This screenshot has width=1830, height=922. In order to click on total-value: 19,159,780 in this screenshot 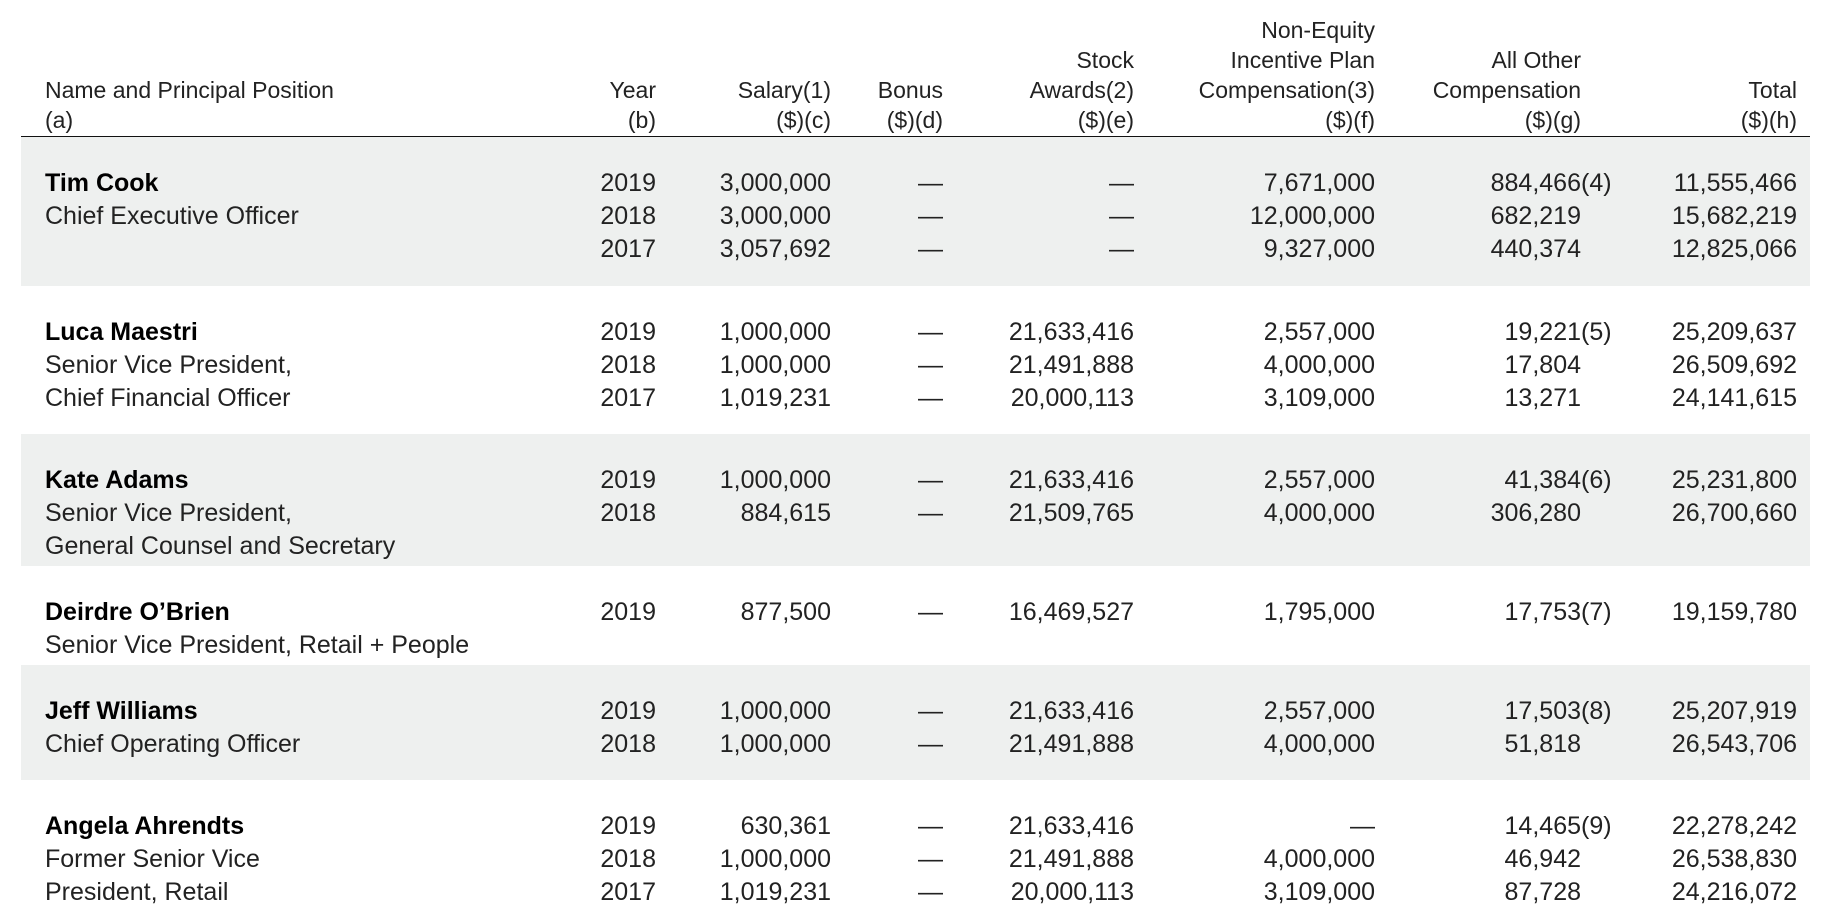, I will do `click(1734, 612)`.